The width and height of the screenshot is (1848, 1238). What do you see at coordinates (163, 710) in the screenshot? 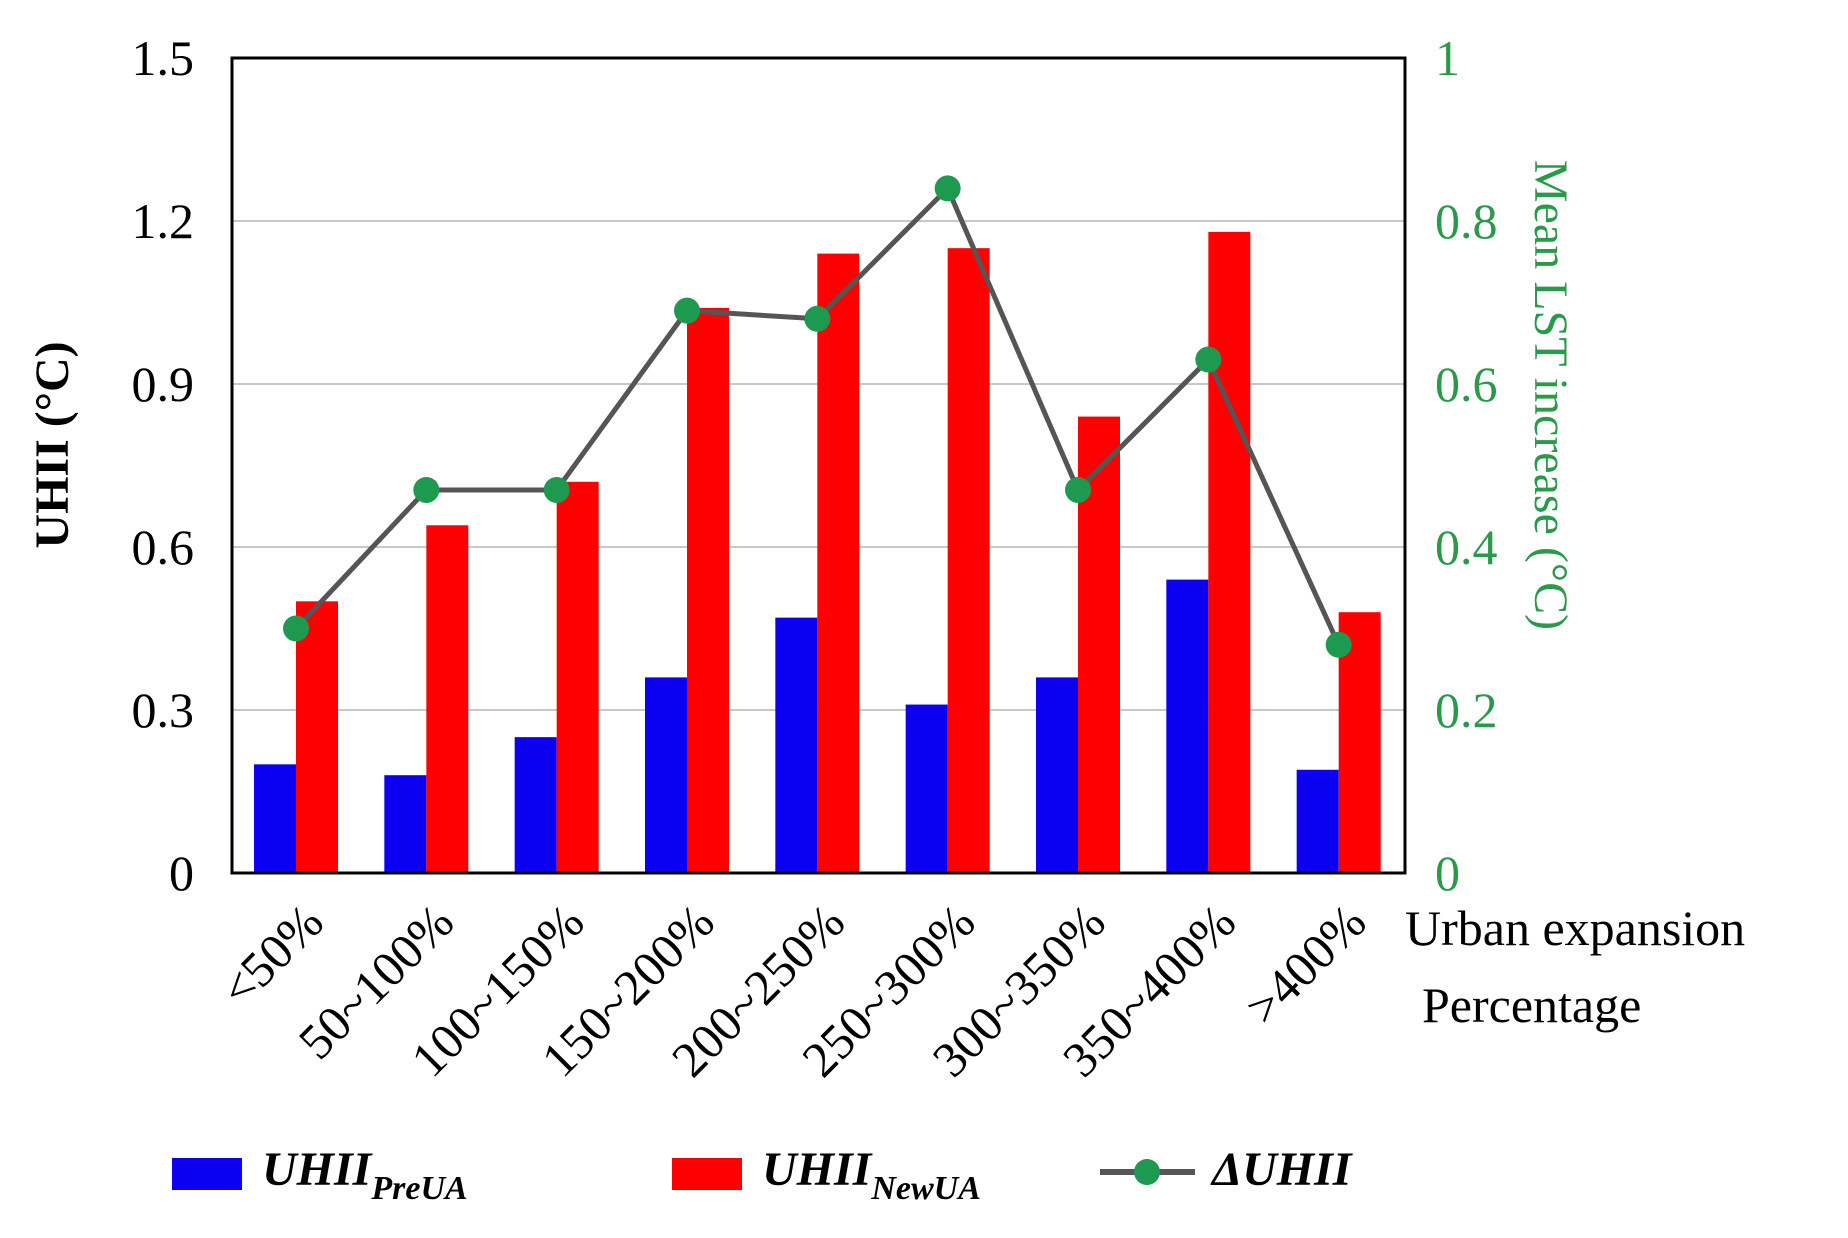
I see `left-tick-label-1: 0.3` at bounding box center [163, 710].